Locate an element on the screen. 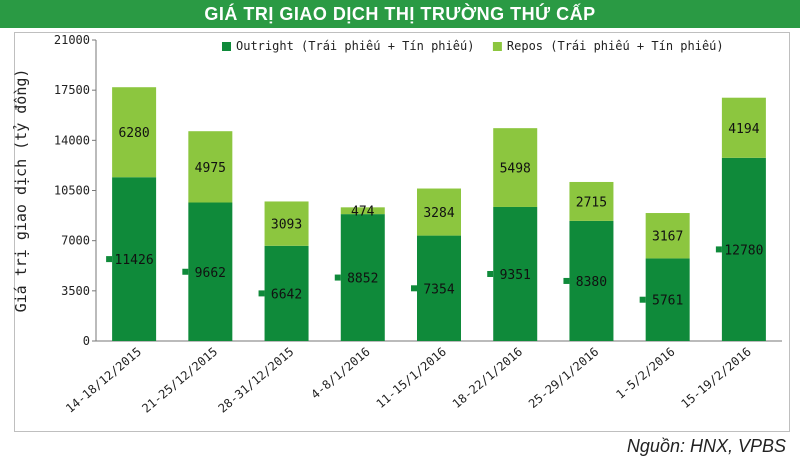 The image size is (800, 460). legend-label-outright: Outright (Trái phiếu + Tín phiếu) is located at coordinates (355, 46).